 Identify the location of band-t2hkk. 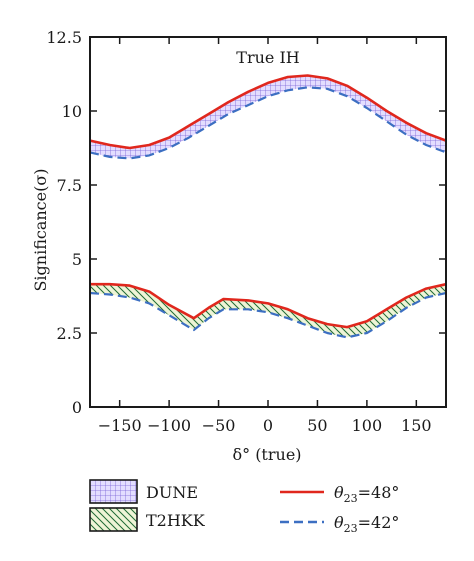
(268, 311).